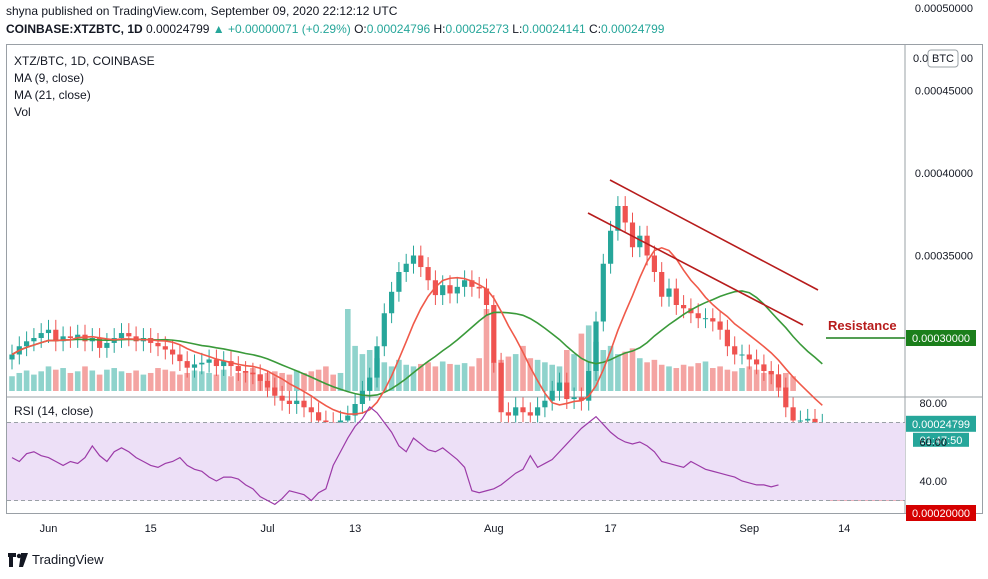  I want to click on price-tick-label: 0.00050000, so click(944, 9).